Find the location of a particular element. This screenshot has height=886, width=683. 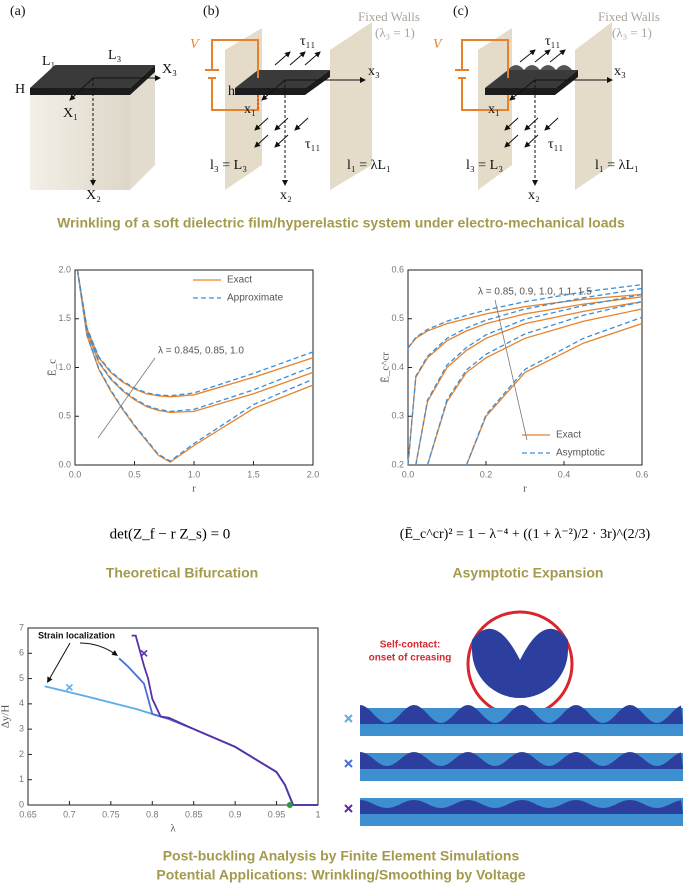

x-tick-label: 1.0 is located at coordinates (194, 474).